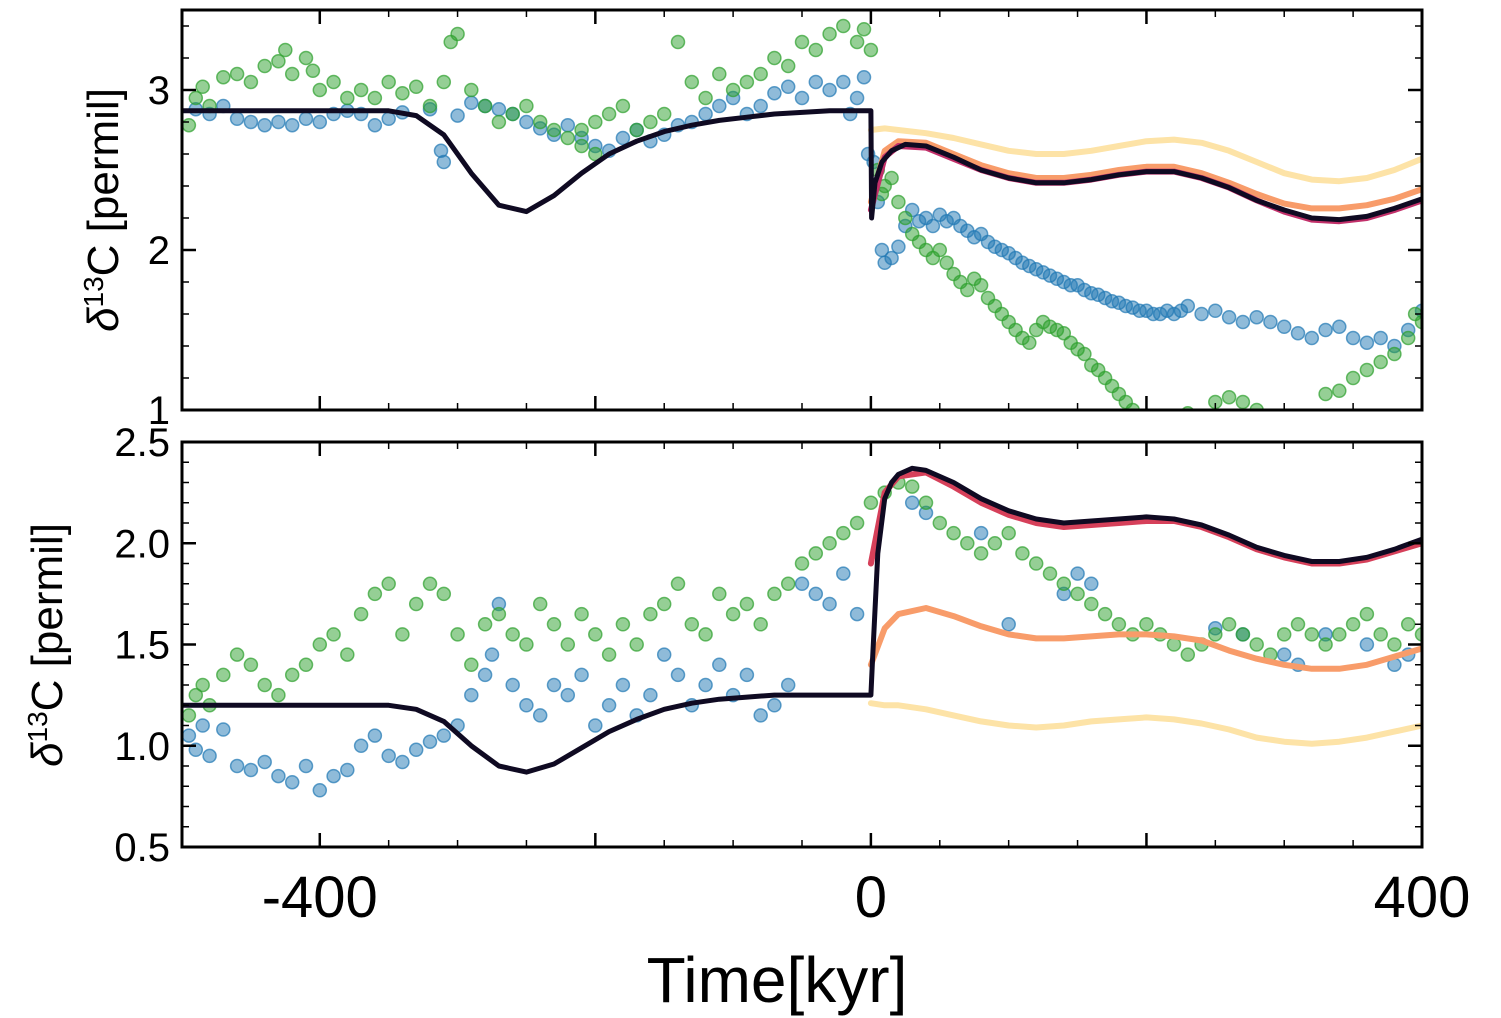 Image resolution: width=1501 pixels, height=1018 pixels. Describe the element at coordinates (320, 897) in the screenshot. I see `xtick-label-0: -400` at that location.